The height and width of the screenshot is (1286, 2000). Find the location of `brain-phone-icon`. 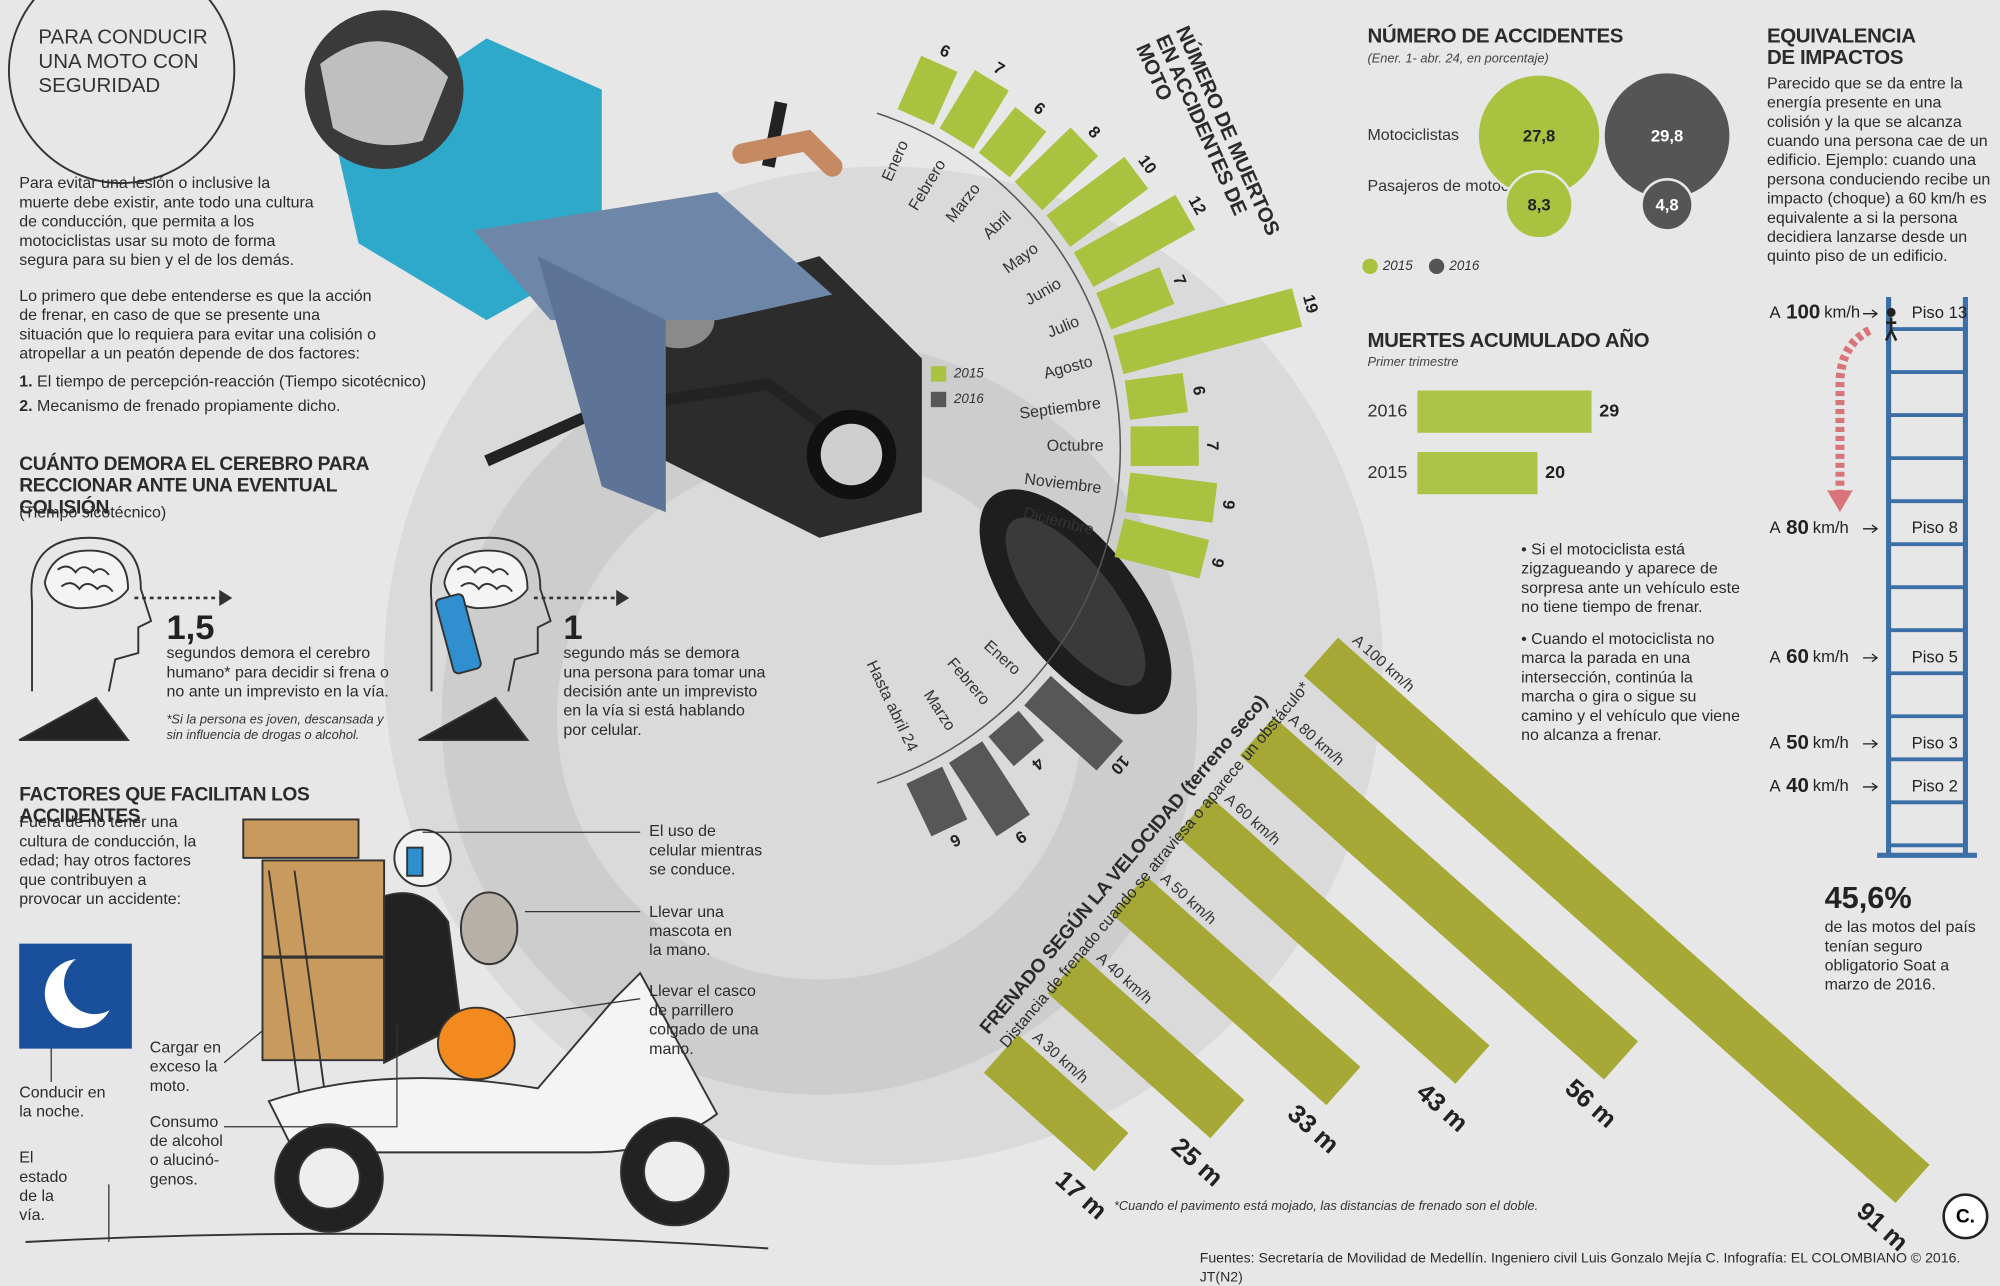

brain-phone-icon is located at coordinates (524, 639).